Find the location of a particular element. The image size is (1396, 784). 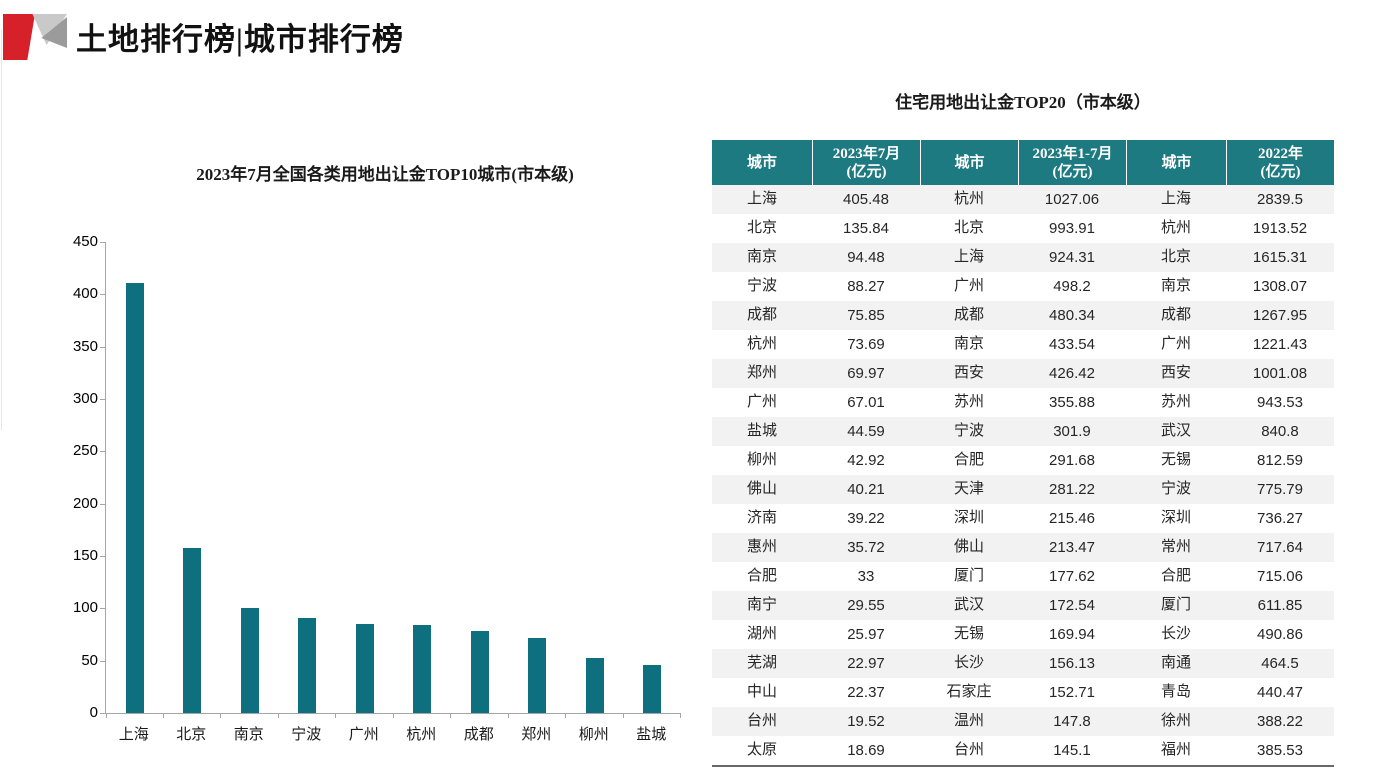

value-cell: 775.79 is located at coordinates (1280, 489).